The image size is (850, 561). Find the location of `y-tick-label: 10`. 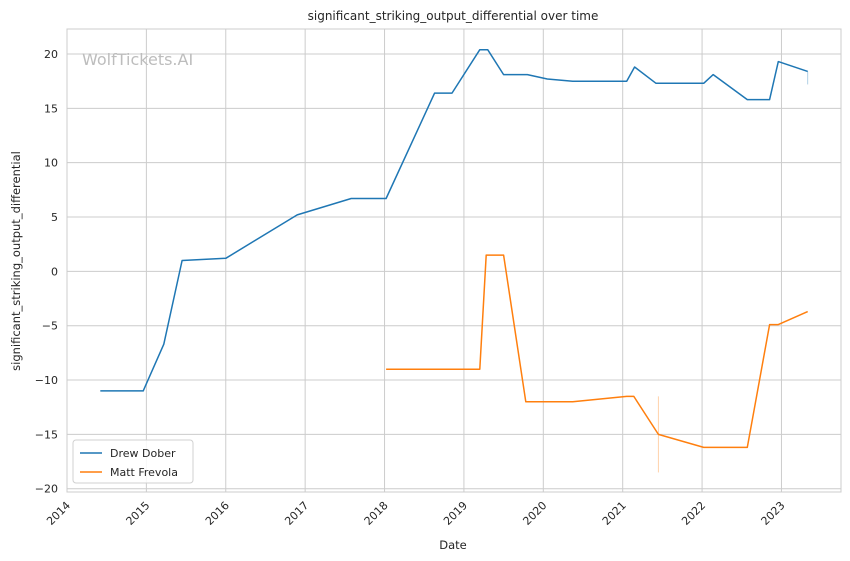

y-tick-label: 10 is located at coordinates (51, 163).